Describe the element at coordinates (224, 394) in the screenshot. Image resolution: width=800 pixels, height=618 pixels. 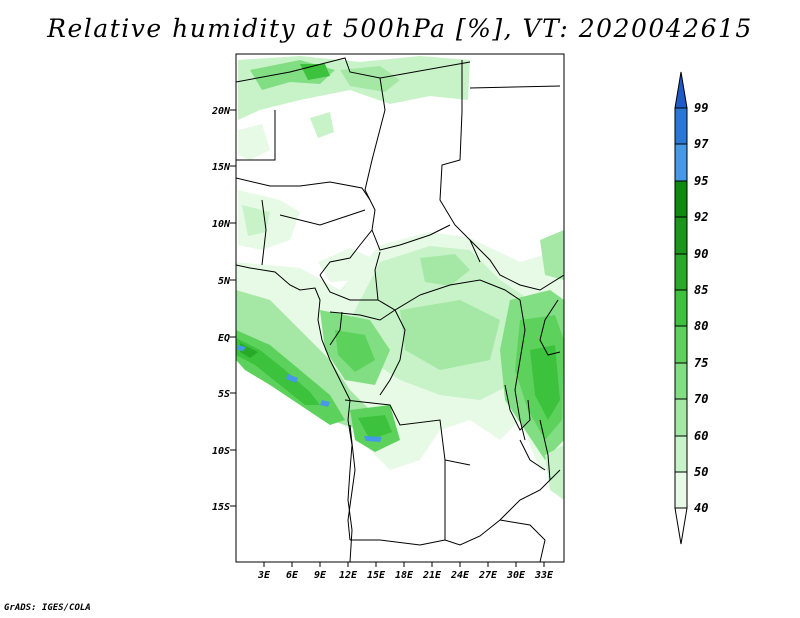
I see `lat-label-5s: 5S` at that location.